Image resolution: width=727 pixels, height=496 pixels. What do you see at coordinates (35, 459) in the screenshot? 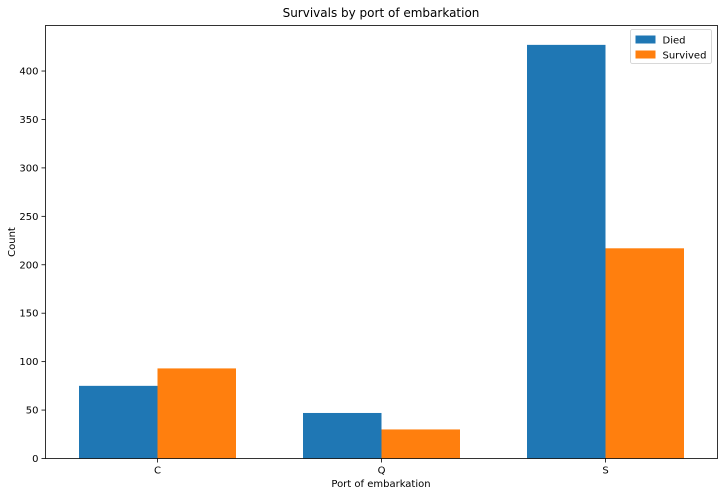
I see `y-tick-label-0: 0` at bounding box center [35, 459].